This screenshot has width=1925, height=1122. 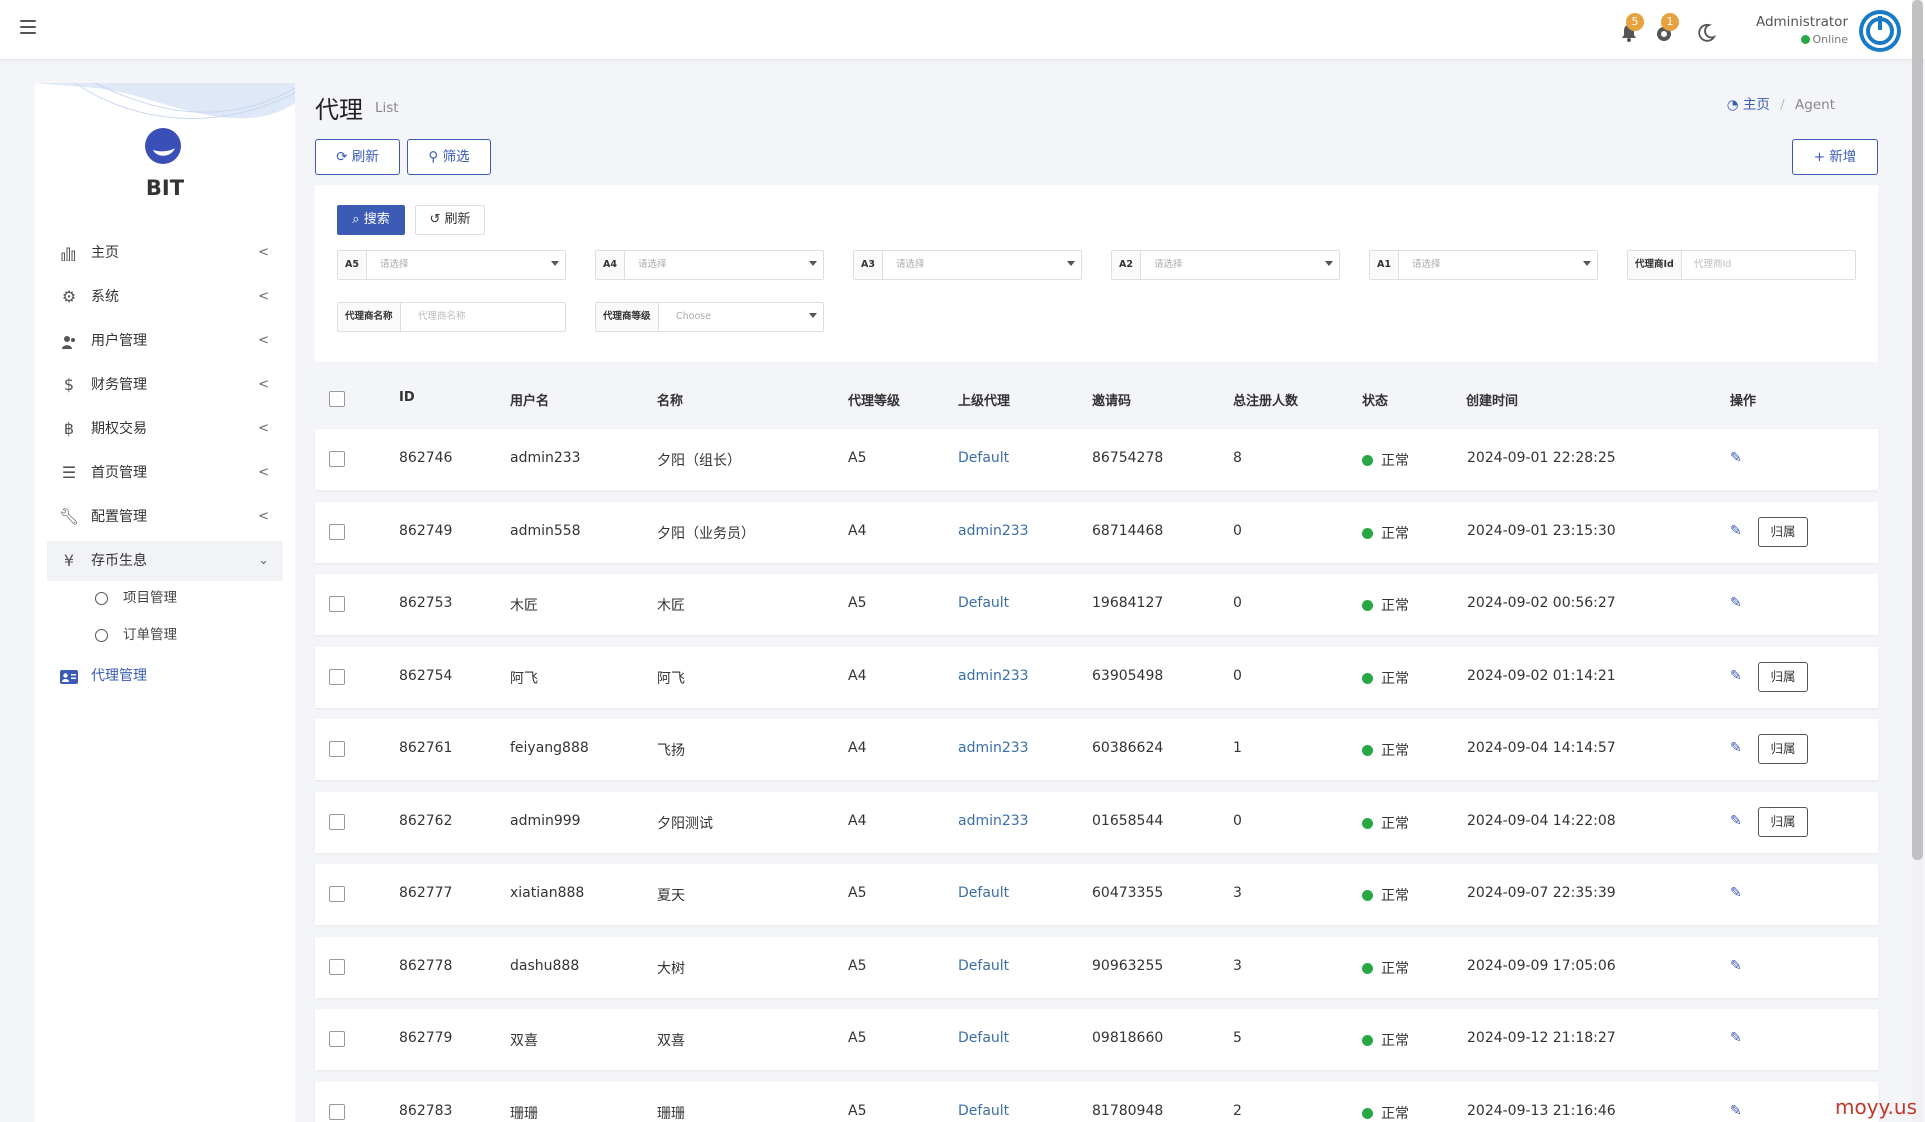 I want to click on filter-placeholder: Choose, so click(x=694, y=316).